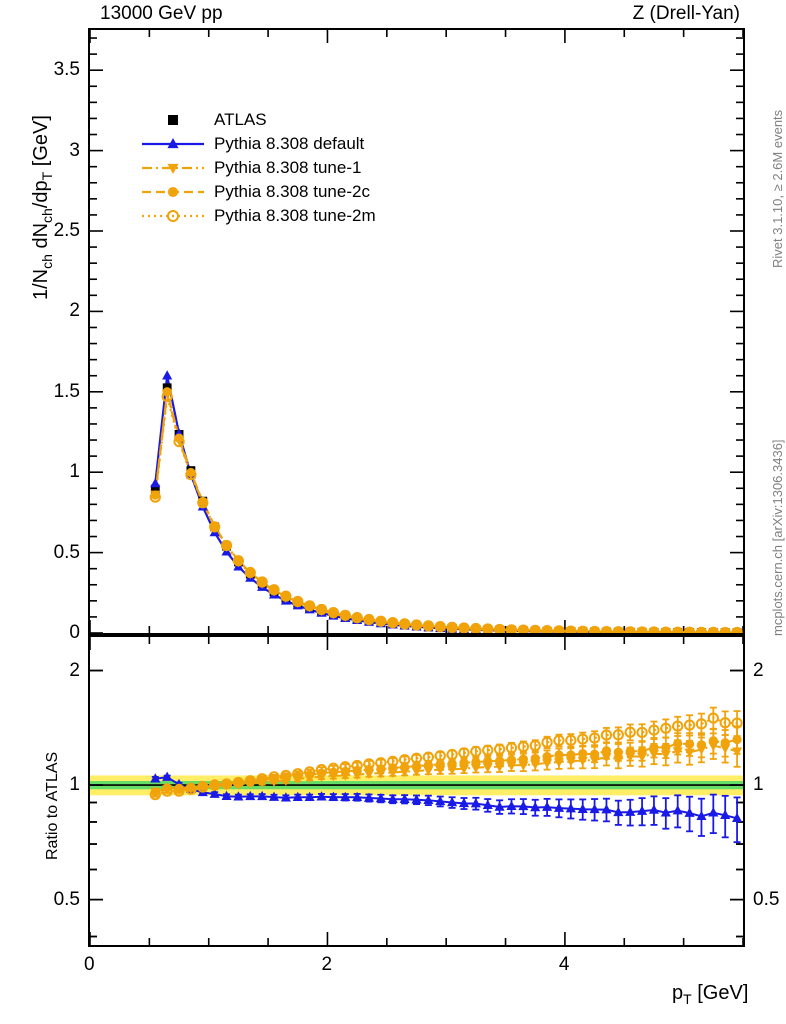 Image resolution: width=786 pixels, height=1024 pixels. I want to click on legend-label-3: Pythia 8.308 tune-2c, so click(292, 191).